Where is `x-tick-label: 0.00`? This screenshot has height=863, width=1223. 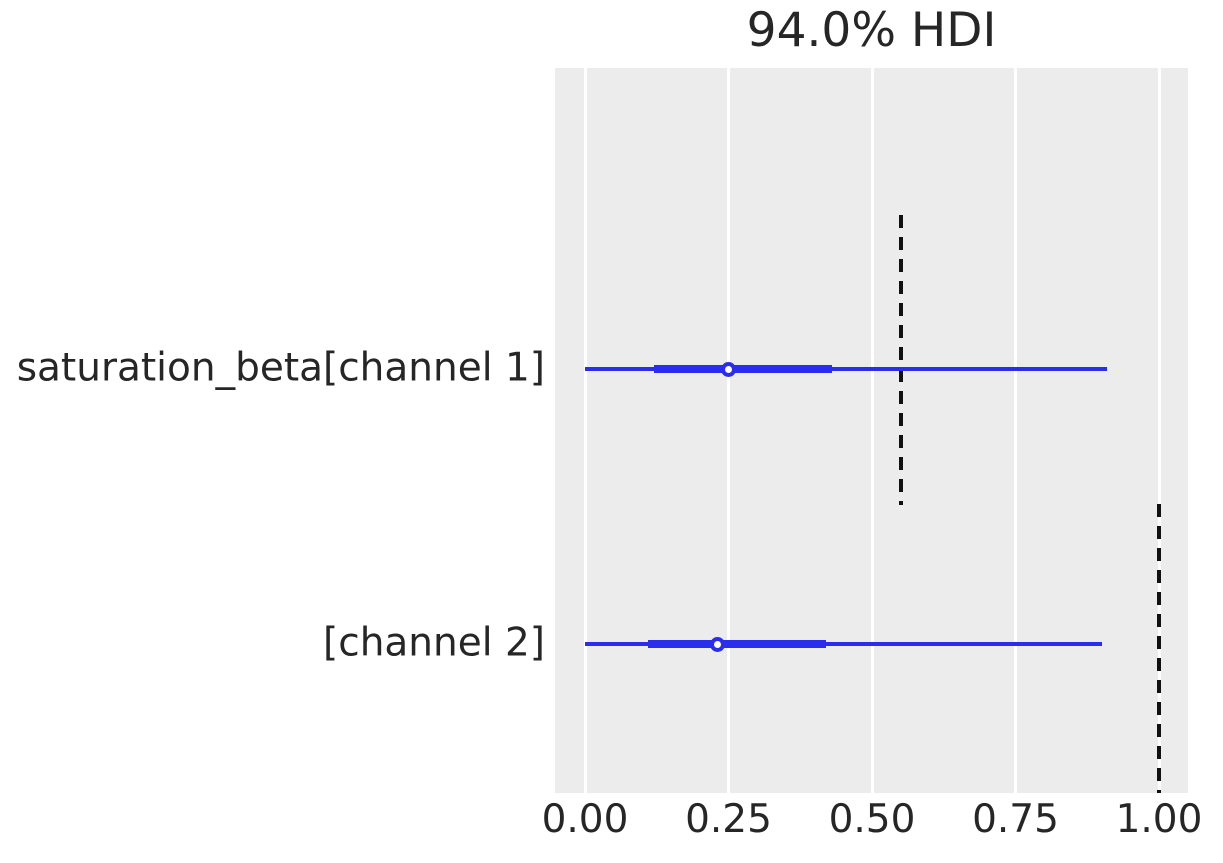
x-tick-label: 0.00 is located at coordinates (585, 819).